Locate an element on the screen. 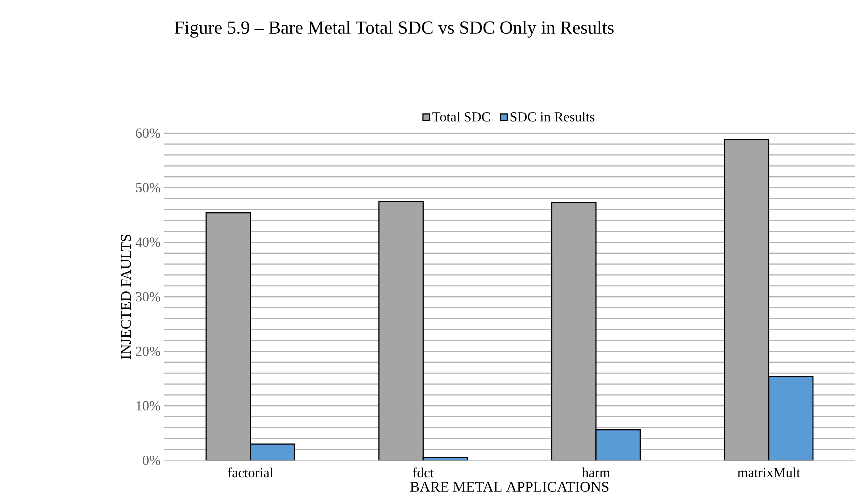 The width and height of the screenshot is (856, 498). x-tick-label: fdct is located at coordinates (423, 473).